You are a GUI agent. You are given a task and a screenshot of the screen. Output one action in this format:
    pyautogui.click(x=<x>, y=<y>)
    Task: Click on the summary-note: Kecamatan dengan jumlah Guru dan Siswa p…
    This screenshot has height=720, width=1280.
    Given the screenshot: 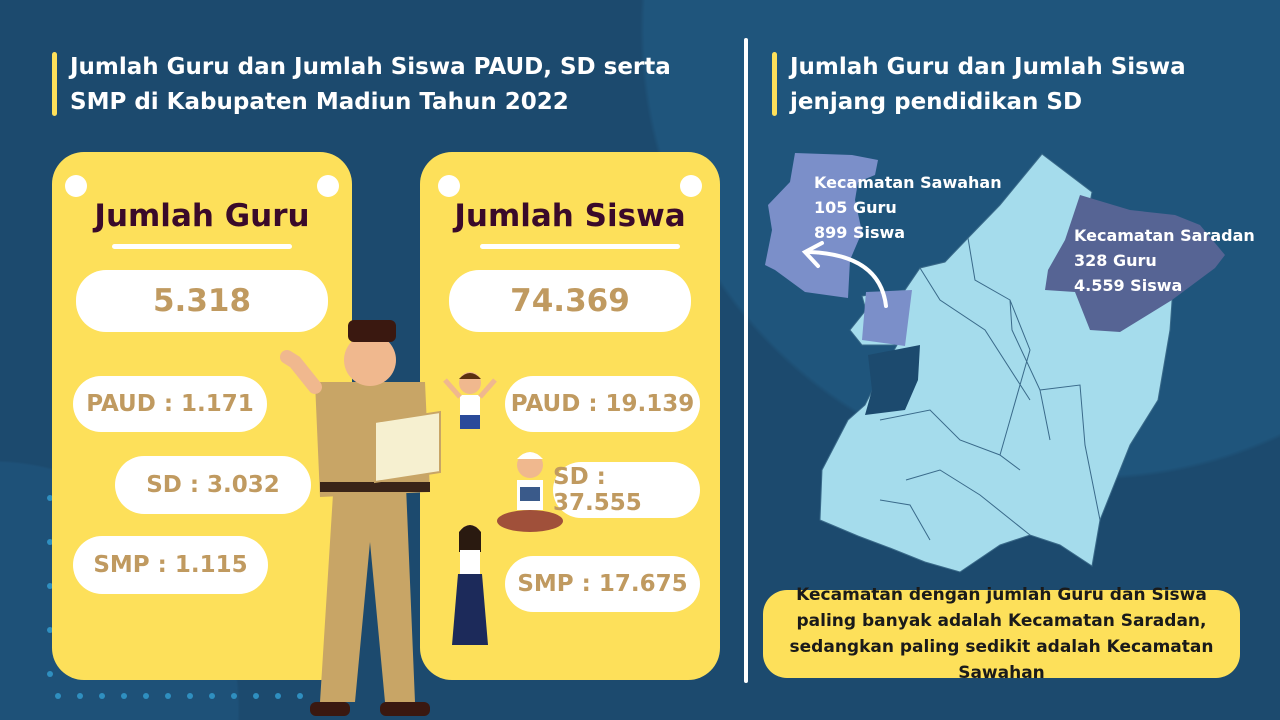 What is the action you would take?
    pyautogui.click(x=1001, y=634)
    